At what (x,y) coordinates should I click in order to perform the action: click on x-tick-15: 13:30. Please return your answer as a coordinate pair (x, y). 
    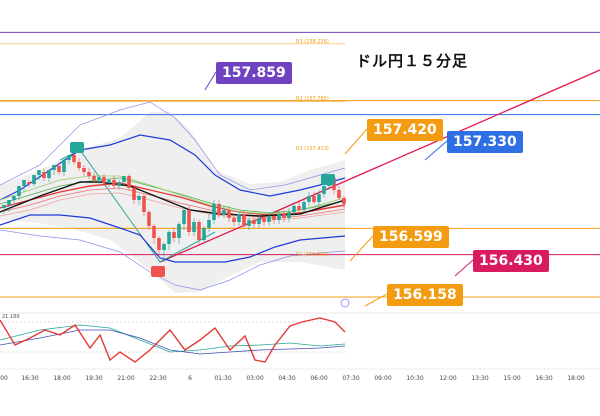
    Looking at the image, I should click on (480, 378).